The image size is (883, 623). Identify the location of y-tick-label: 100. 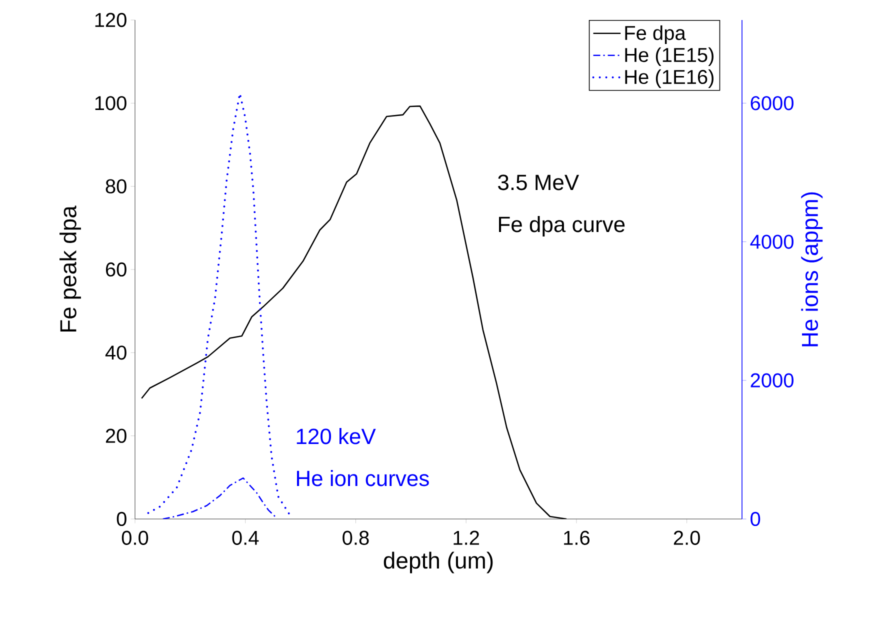
(110, 103).